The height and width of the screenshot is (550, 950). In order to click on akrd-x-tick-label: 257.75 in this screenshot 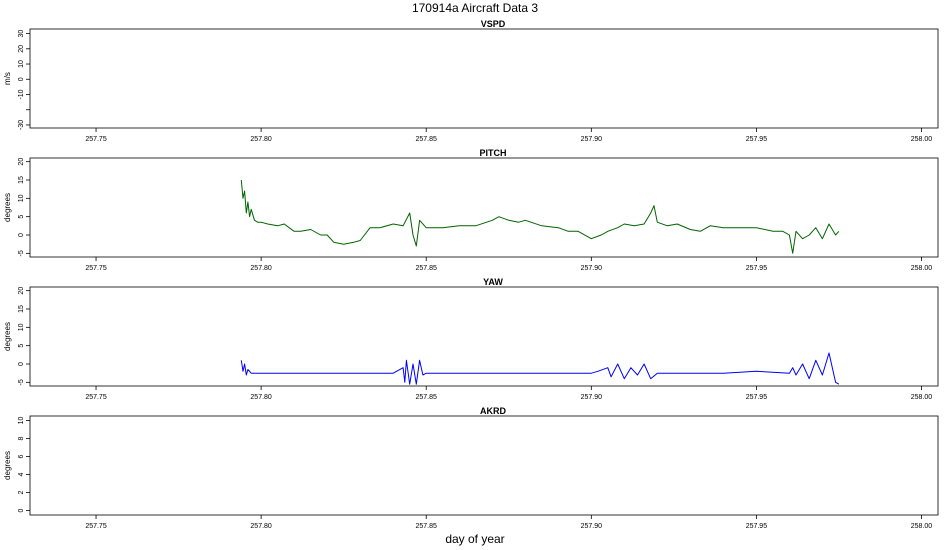, I will do `click(96, 526)`.